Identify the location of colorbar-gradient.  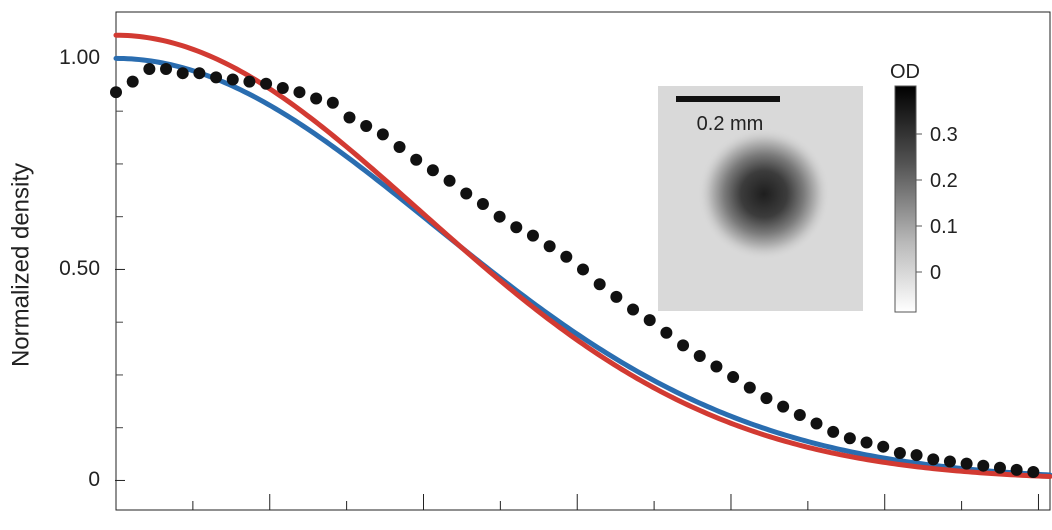
(905, 199).